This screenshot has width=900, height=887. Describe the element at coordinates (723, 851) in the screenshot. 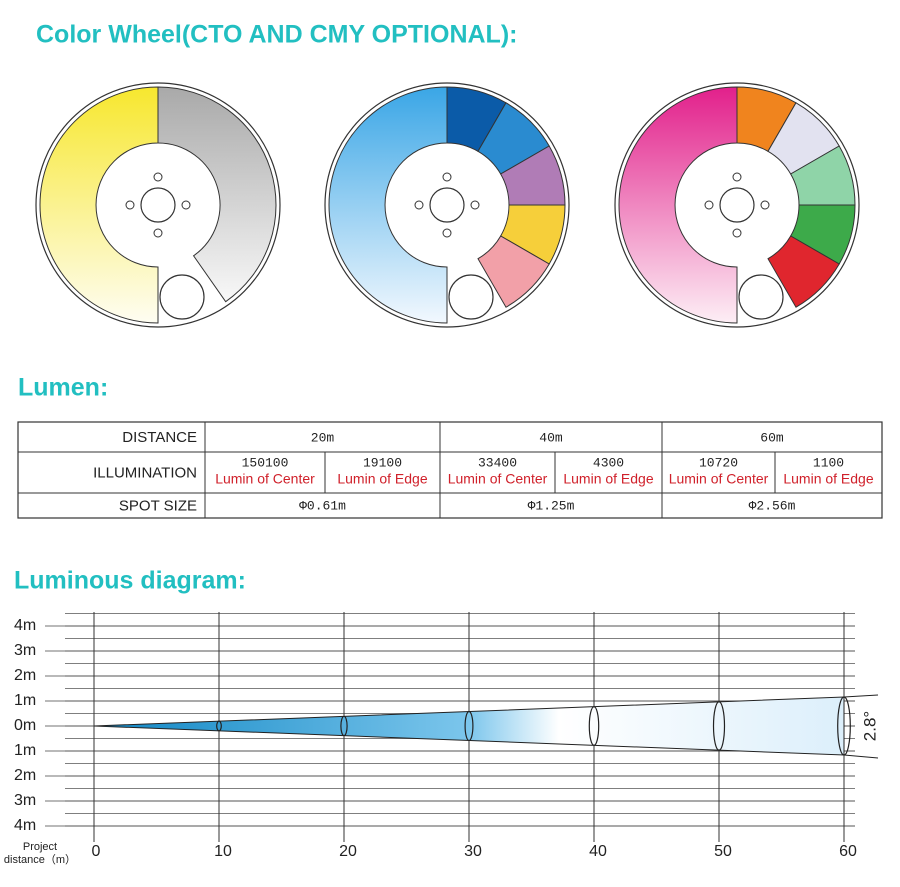

I see `x-label: 50` at that location.